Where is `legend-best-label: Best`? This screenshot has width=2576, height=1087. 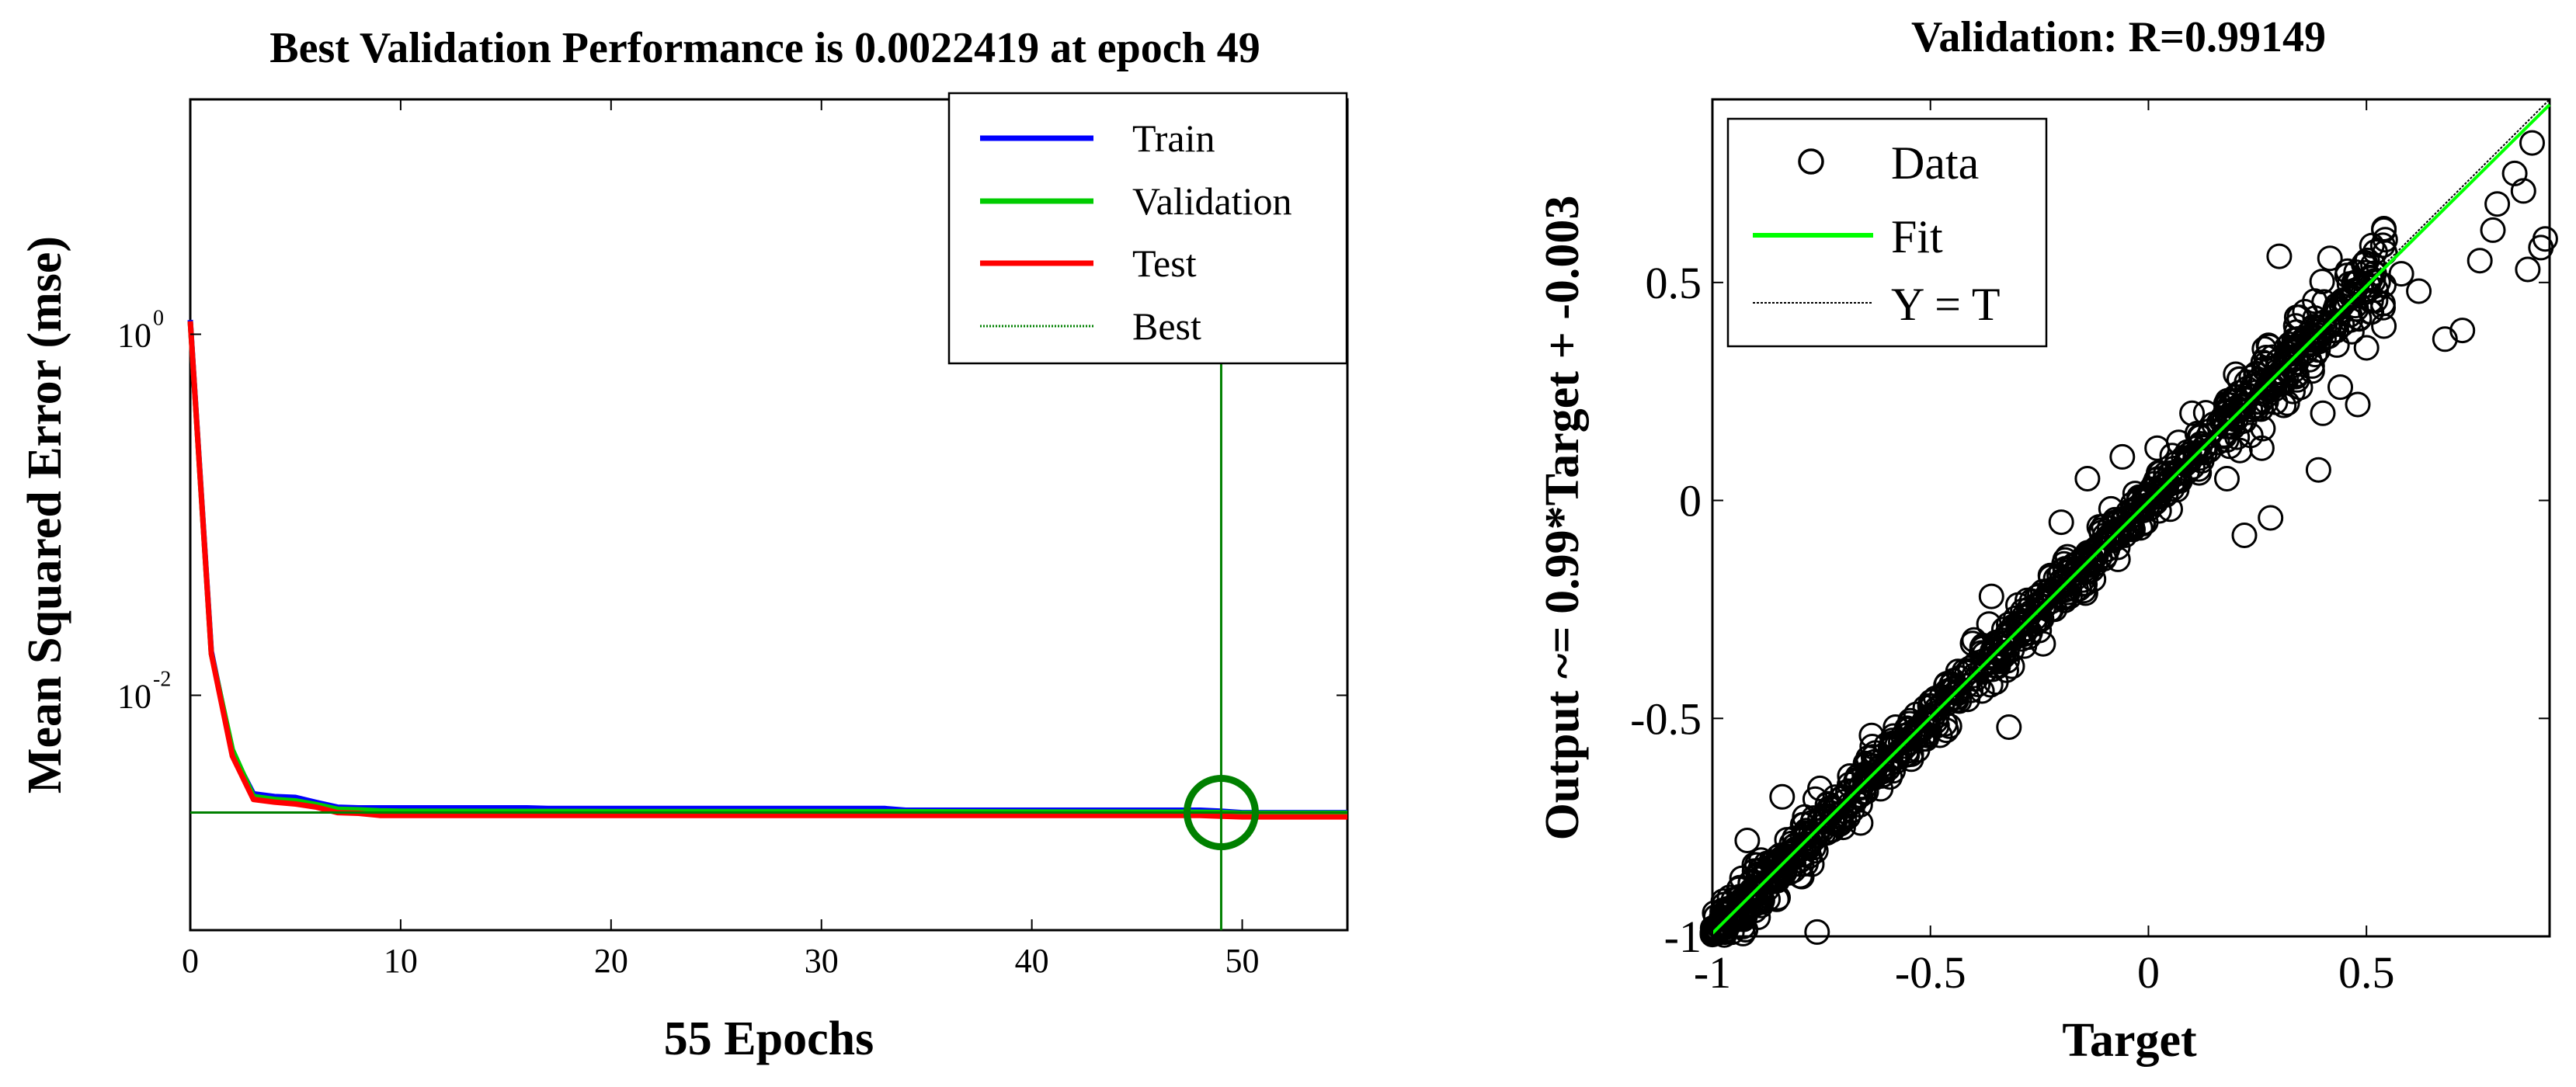
legend-best-label: Best is located at coordinates (1166, 326).